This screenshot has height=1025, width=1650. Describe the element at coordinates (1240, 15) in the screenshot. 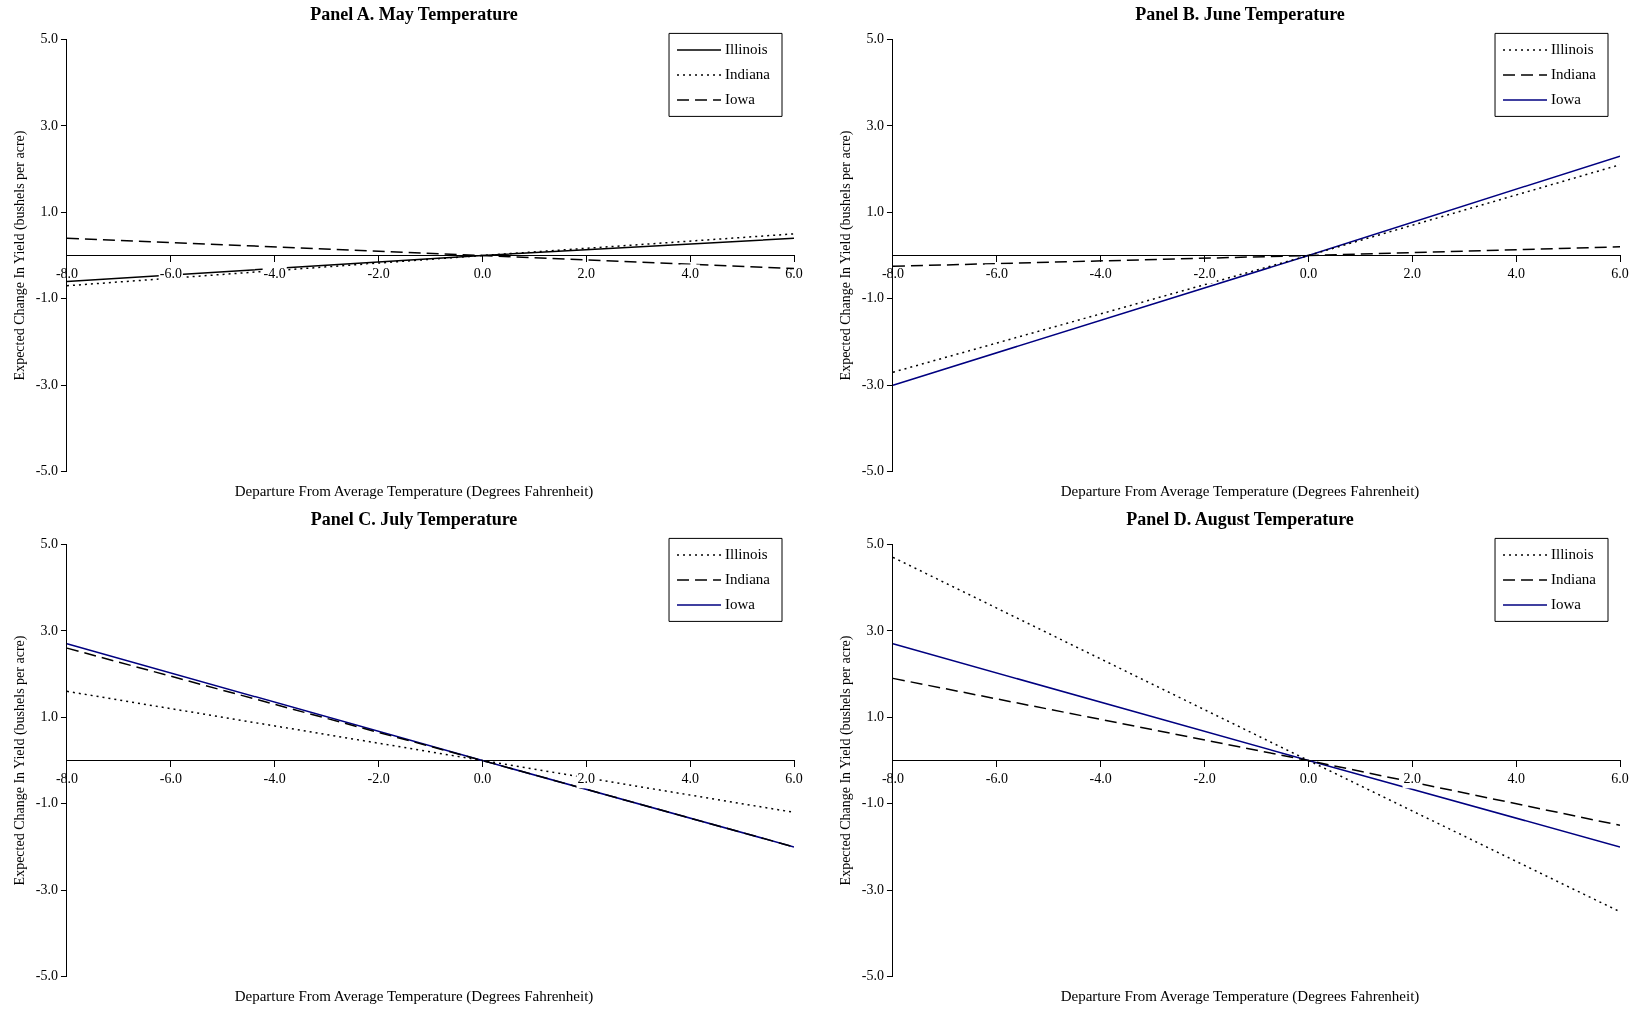

I see `chart-title: Panel B. June Temperature` at that location.